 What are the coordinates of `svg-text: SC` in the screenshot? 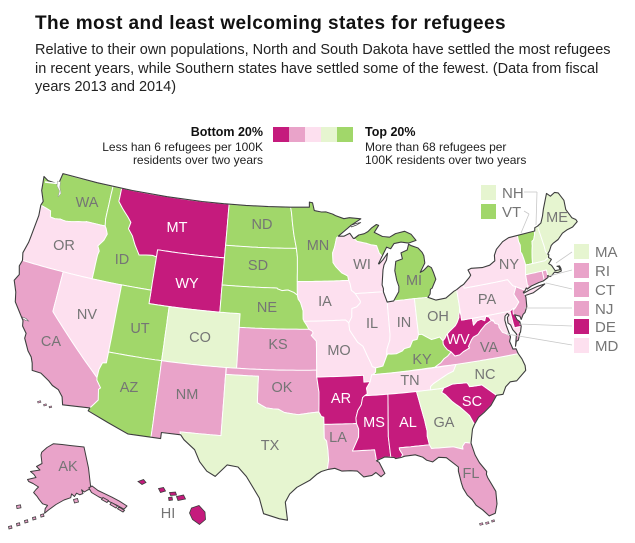 It's located at (472, 402).